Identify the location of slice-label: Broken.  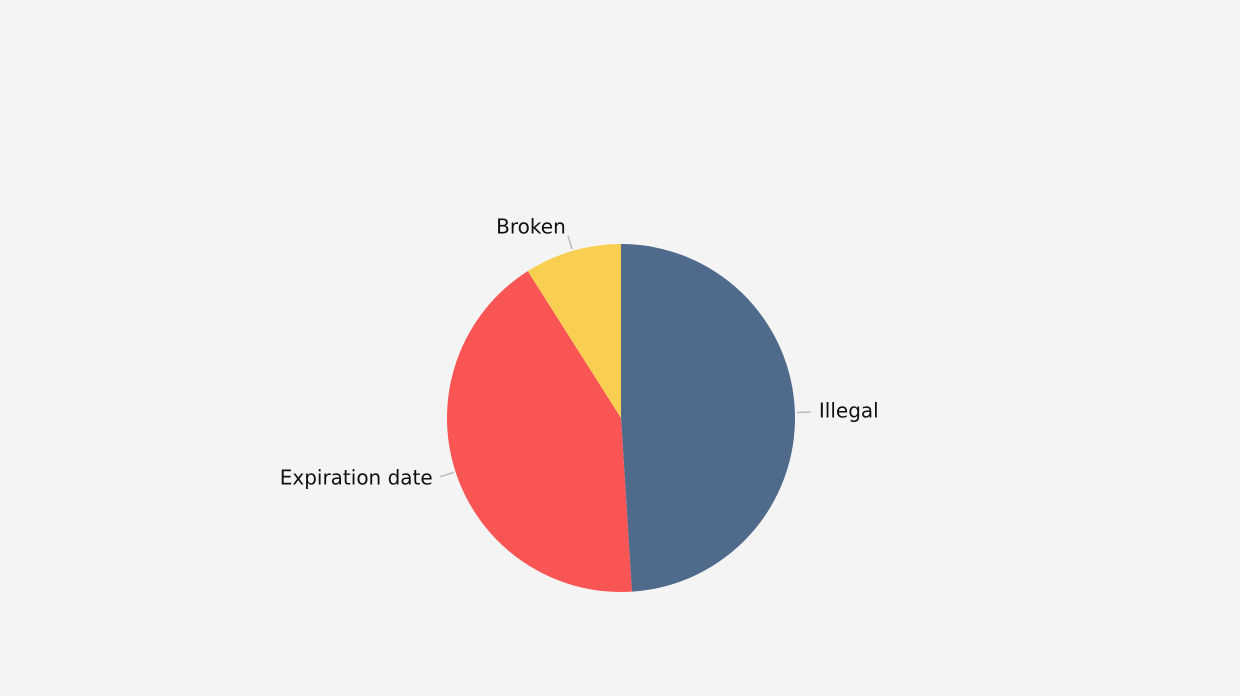
(531, 226).